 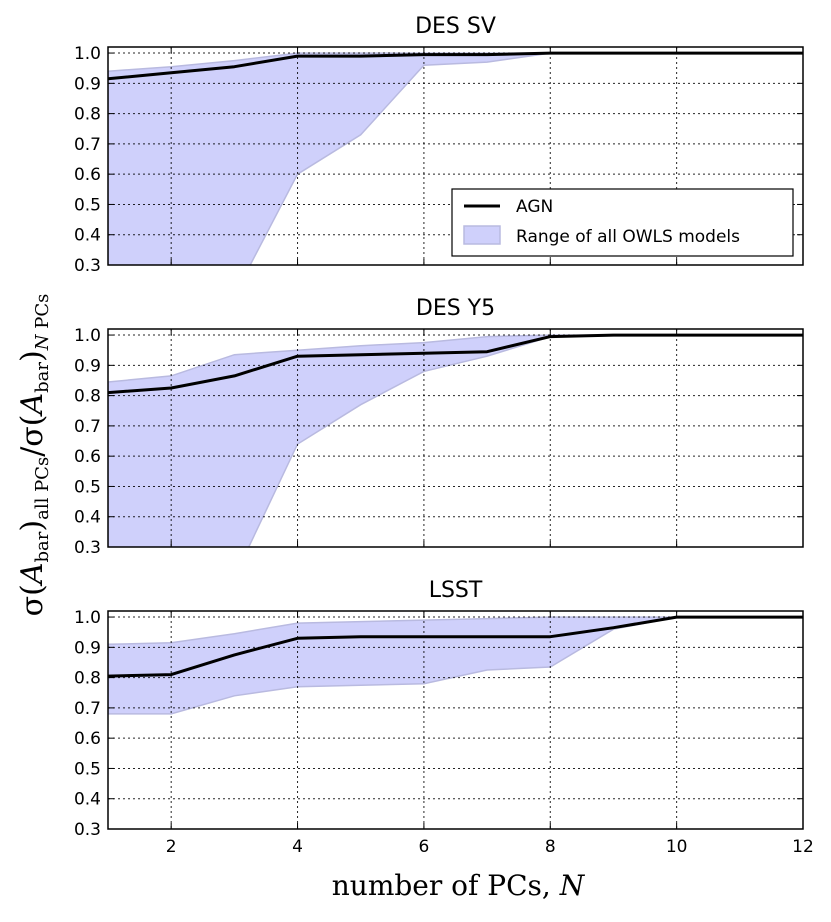 I want to click on y-label-slash: /σ(, so click(x=32, y=436).